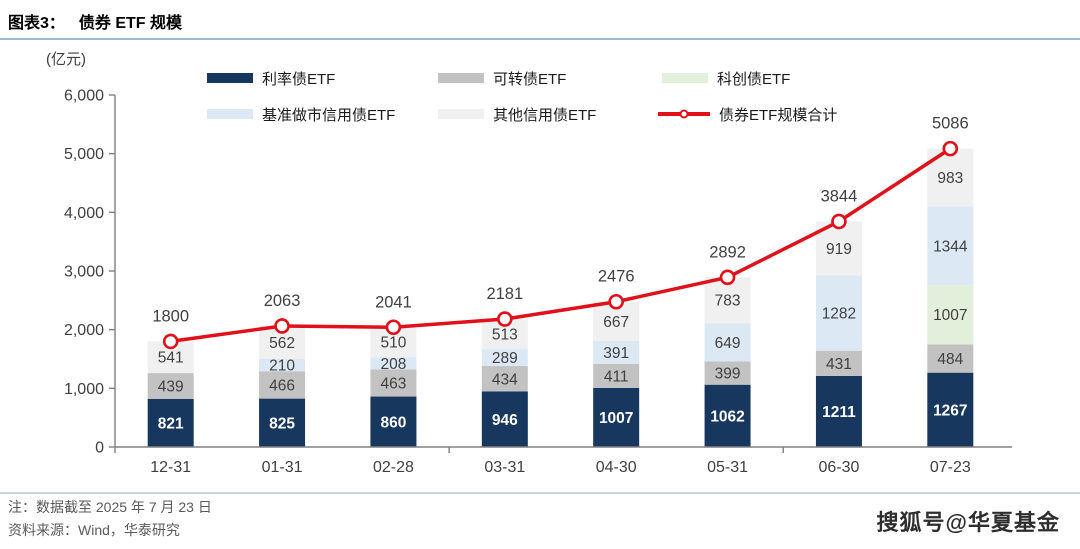 Image resolution: width=1080 pixels, height=549 pixels. I want to click on segment-value-label: 1211, so click(839, 412).